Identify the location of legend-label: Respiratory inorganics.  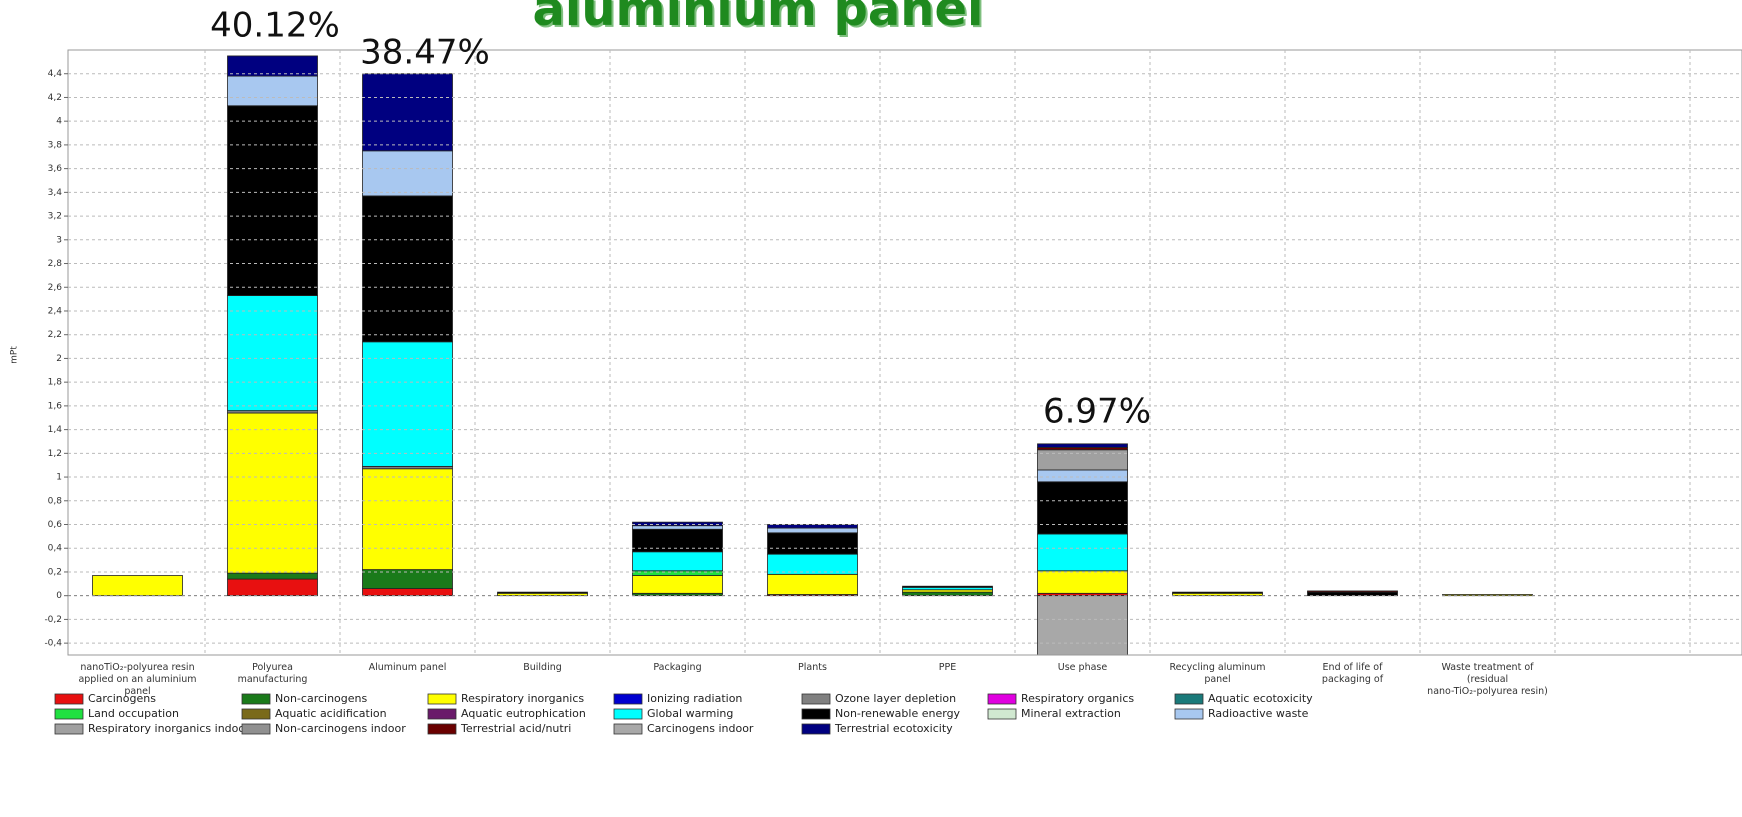
(522, 698).